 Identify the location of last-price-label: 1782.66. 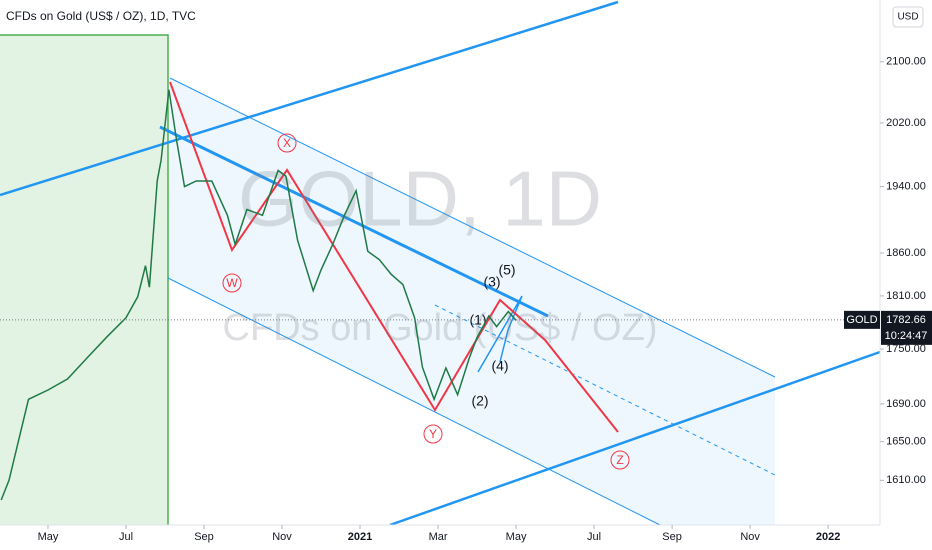
(906, 320).